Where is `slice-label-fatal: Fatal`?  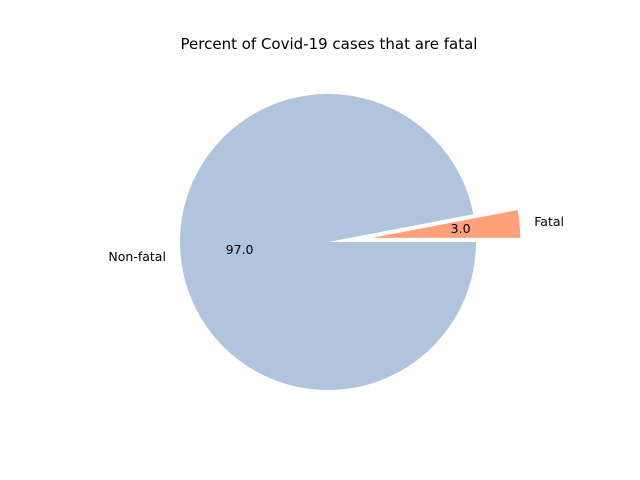 slice-label-fatal: Fatal is located at coordinates (549, 221).